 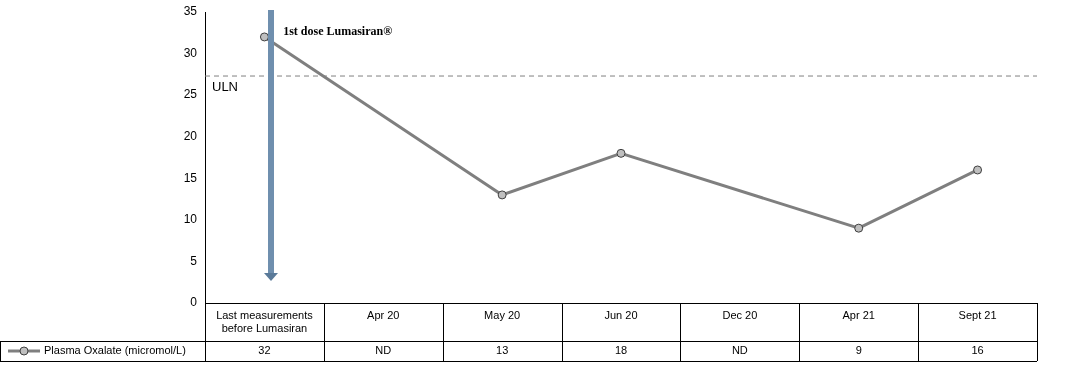 What do you see at coordinates (194, 260) in the screenshot?
I see `y-tick-label: 5` at bounding box center [194, 260].